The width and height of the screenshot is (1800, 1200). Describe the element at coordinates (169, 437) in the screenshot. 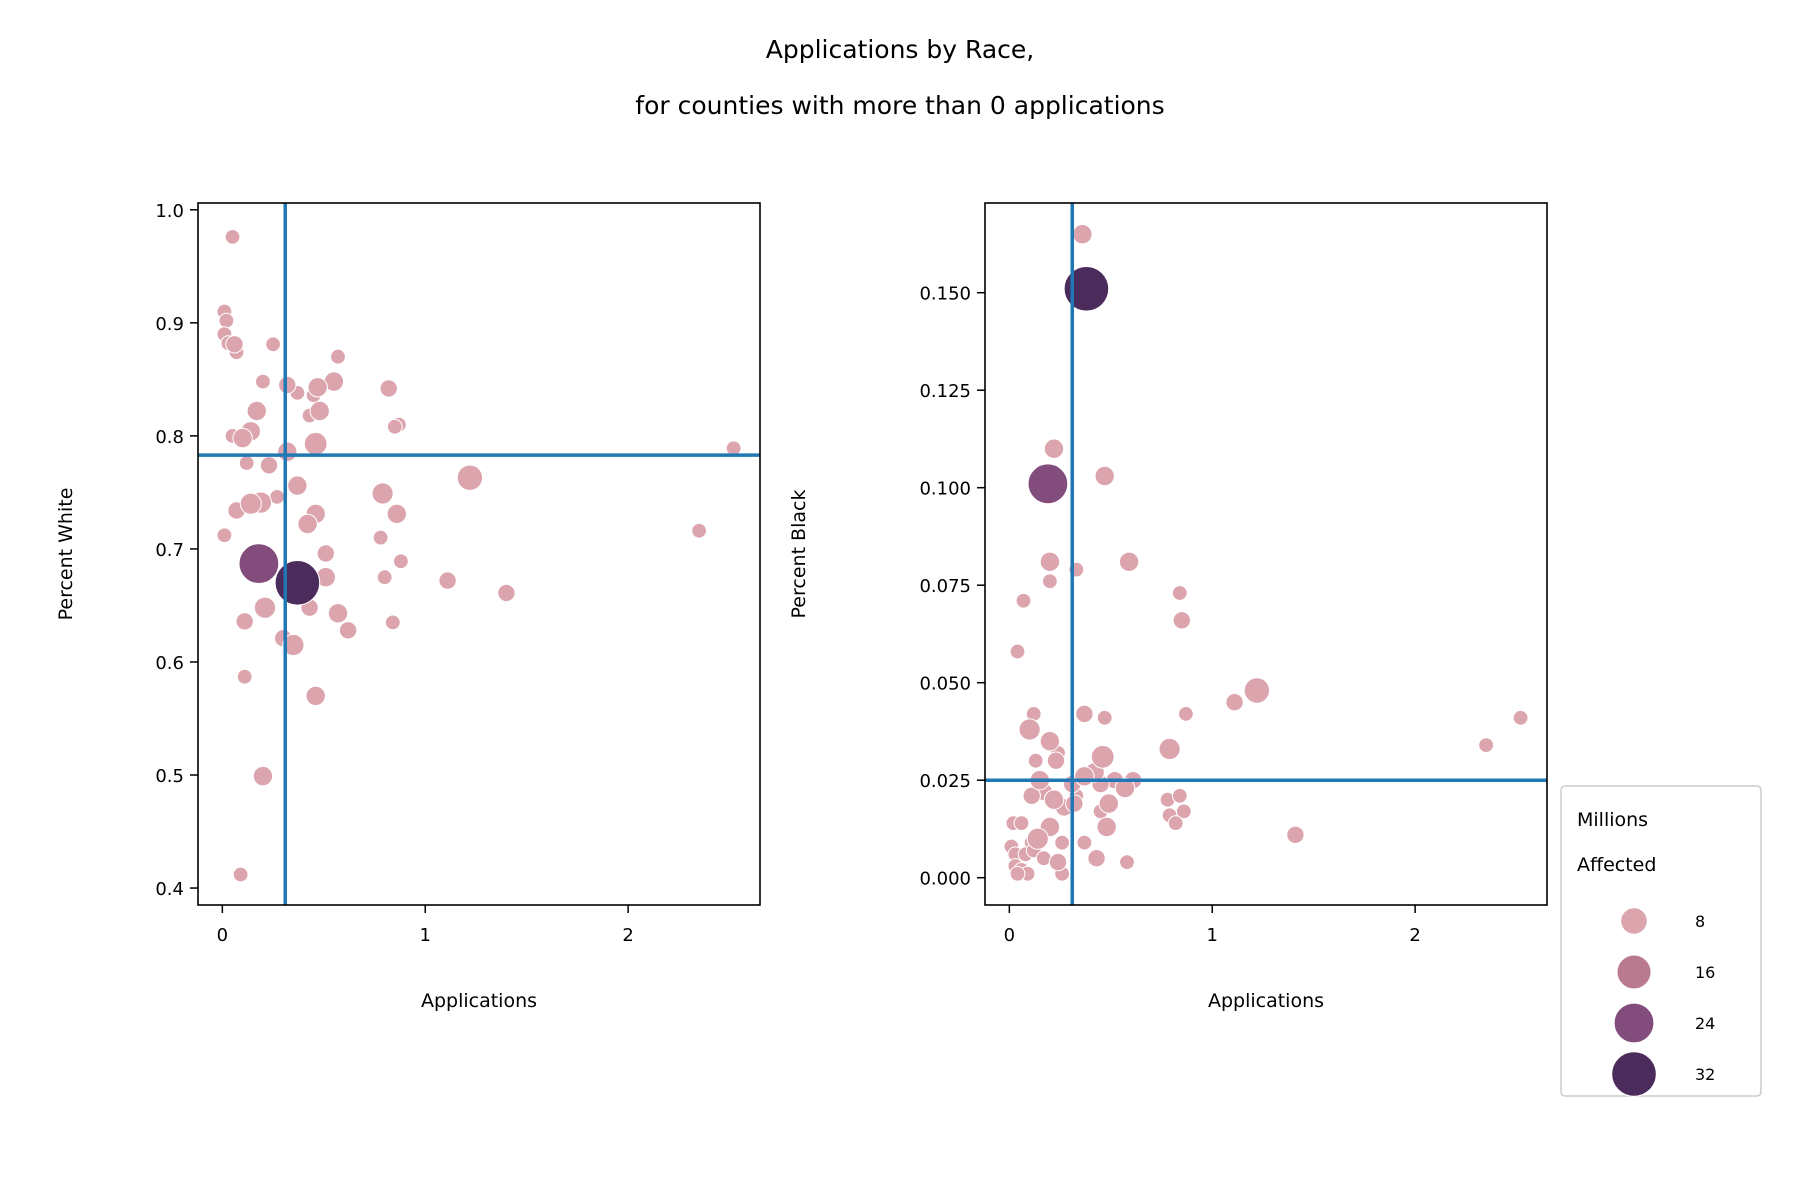

I see `y-tick-label: 0.8` at that location.